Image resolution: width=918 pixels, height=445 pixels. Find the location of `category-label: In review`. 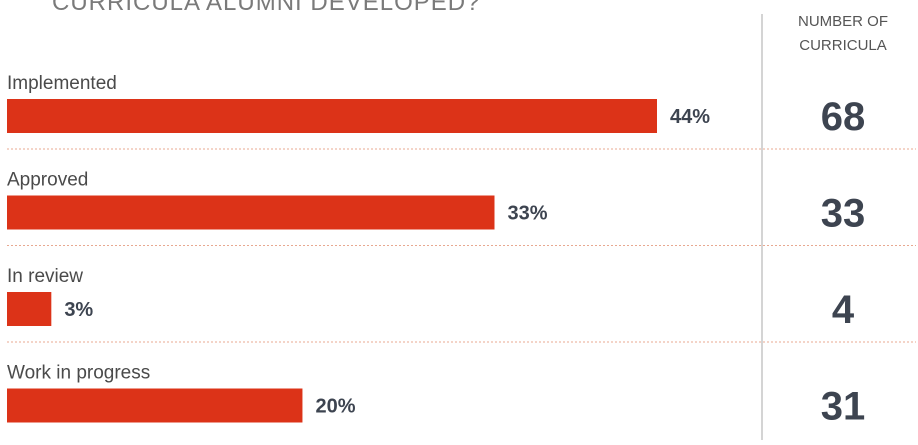

category-label: In review is located at coordinates (45, 276).